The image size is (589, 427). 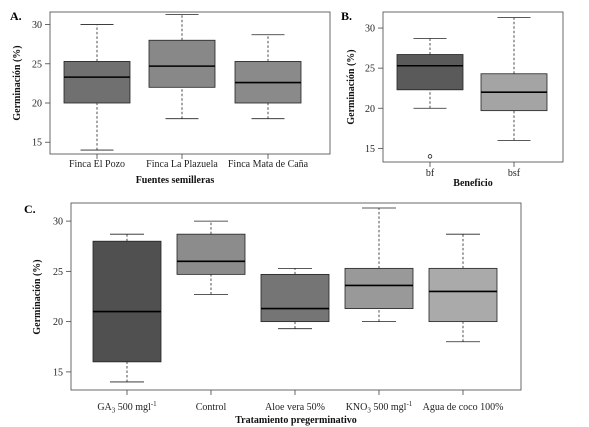 I want to click on panel-c-label: C., so click(x=30, y=209).